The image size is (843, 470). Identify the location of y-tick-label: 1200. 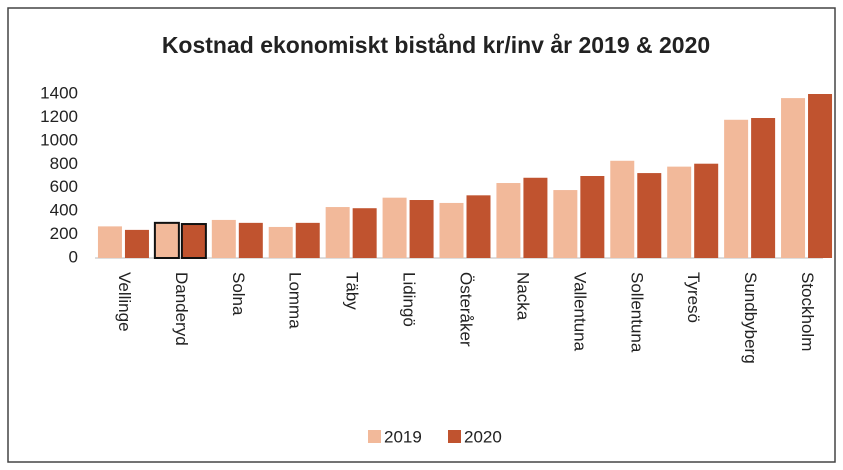
(59, 116).